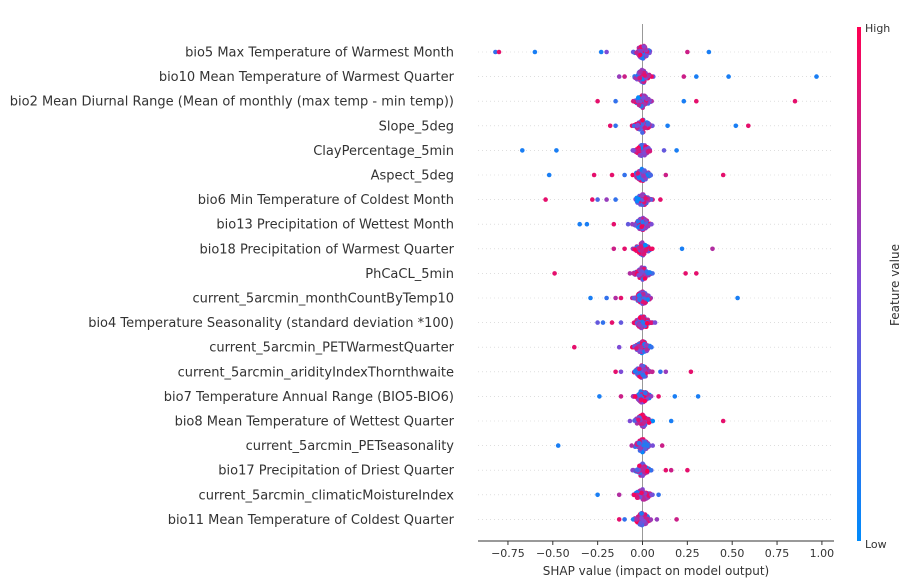 This screenshot has height=584, width=910. I want to click on colorbar-title: Feature value, so click(895, 285).